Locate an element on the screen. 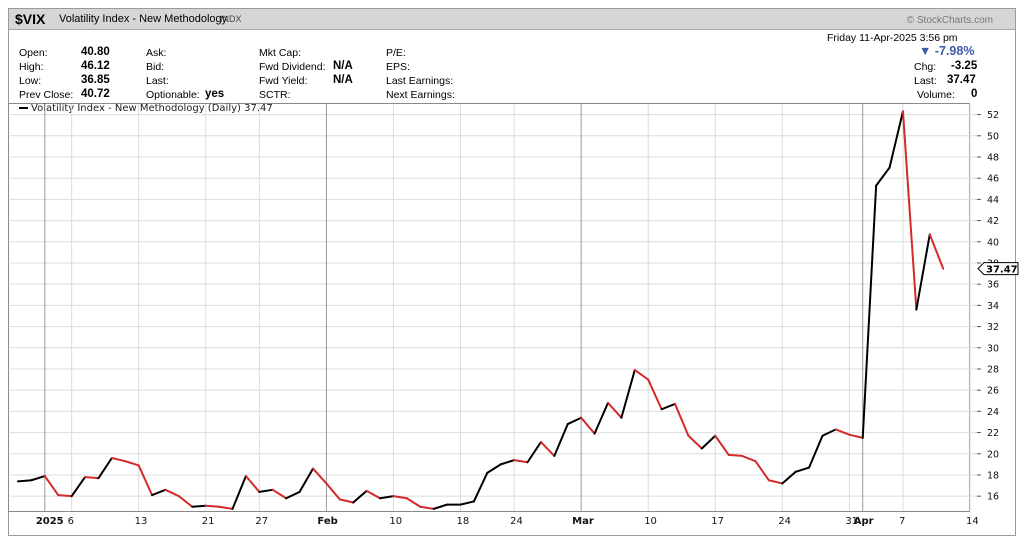 Image resolution: width=1024 pixels, height=541 pixels. y-tick-label: 46 is located at coordinates (993, 179).